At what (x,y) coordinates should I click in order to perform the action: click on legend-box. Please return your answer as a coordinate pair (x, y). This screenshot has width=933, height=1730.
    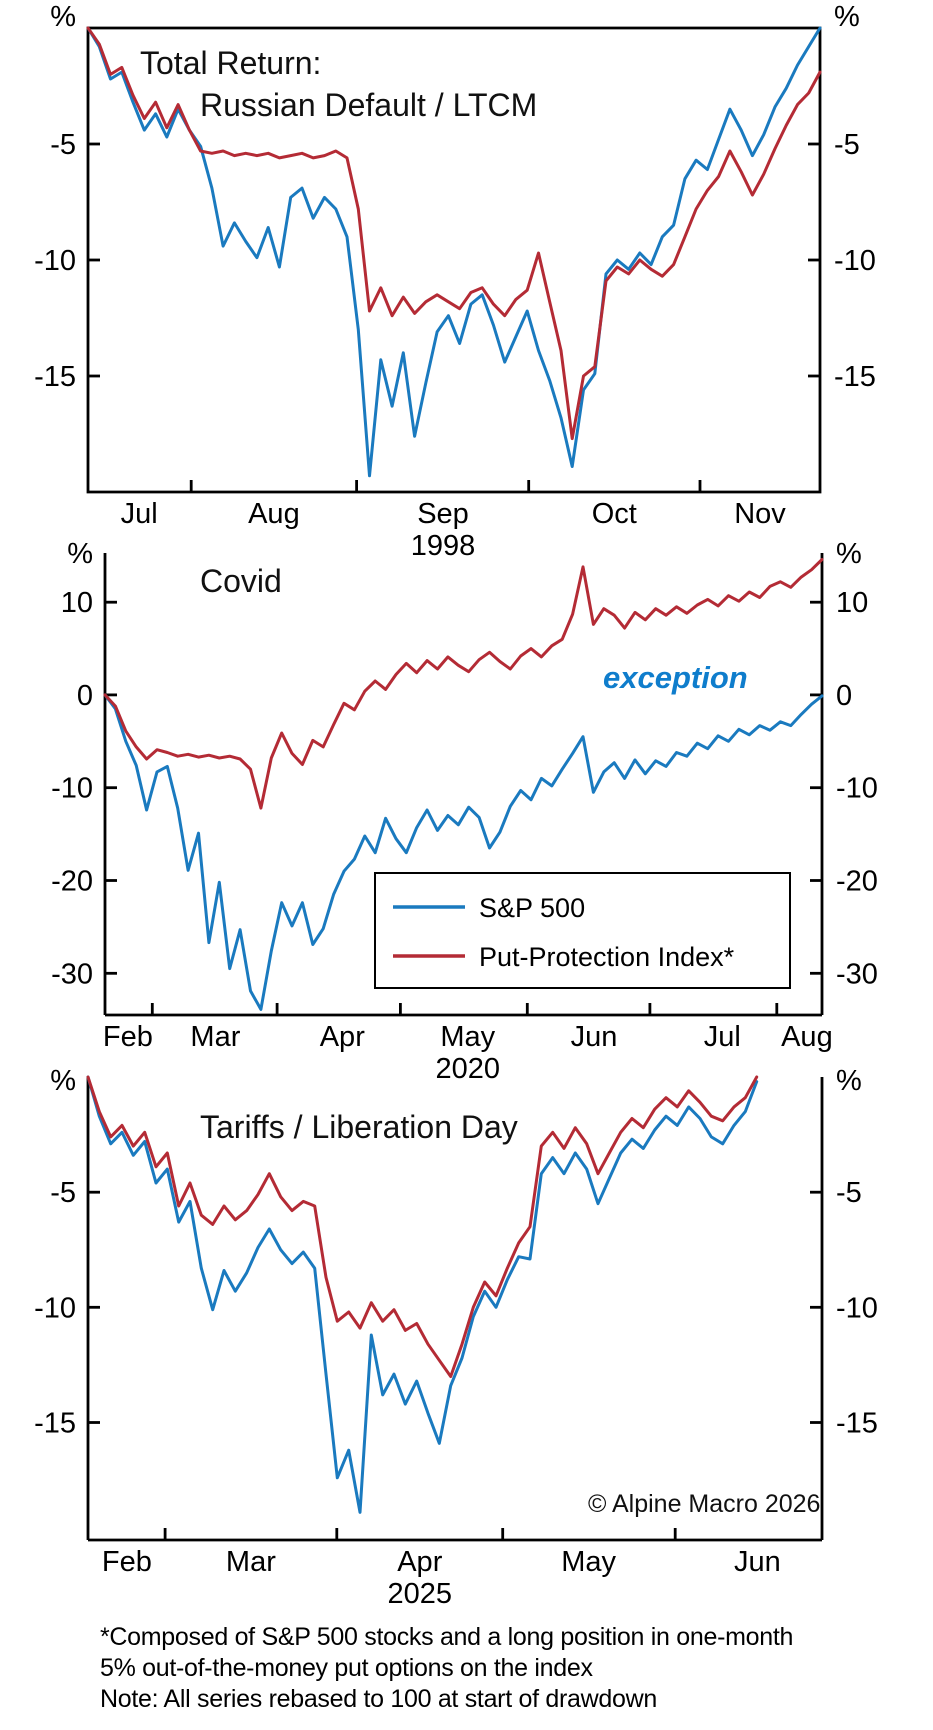
    Looking at the image, I should click on (582, 930).